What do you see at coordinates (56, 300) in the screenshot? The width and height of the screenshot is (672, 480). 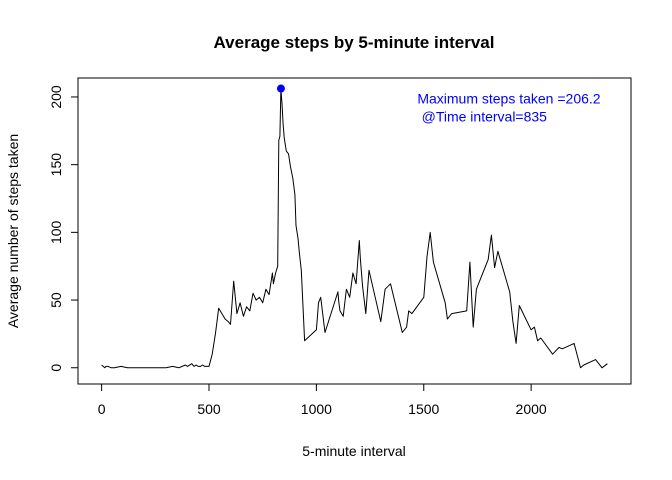 I see `y-tick-label: 50` at bounding box center [56, 300].